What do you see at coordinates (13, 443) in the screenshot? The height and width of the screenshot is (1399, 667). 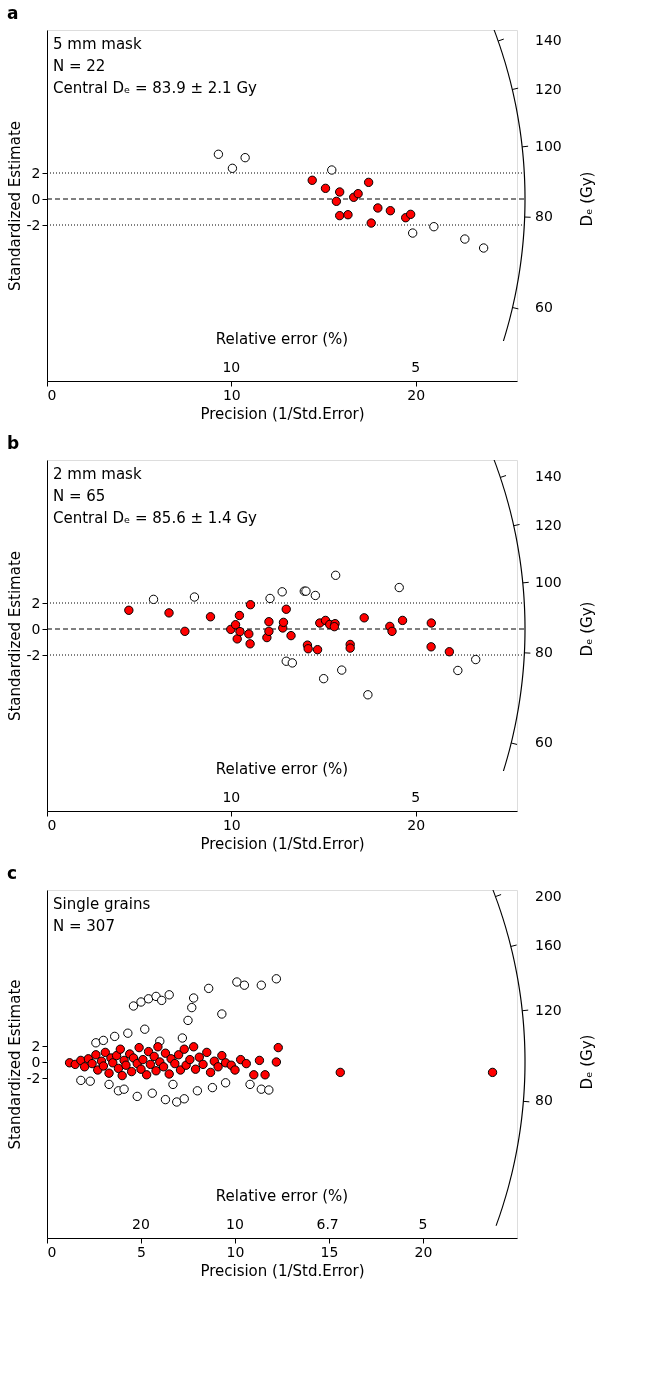 I see `chart-title: b` at bounding box center [13, 443].